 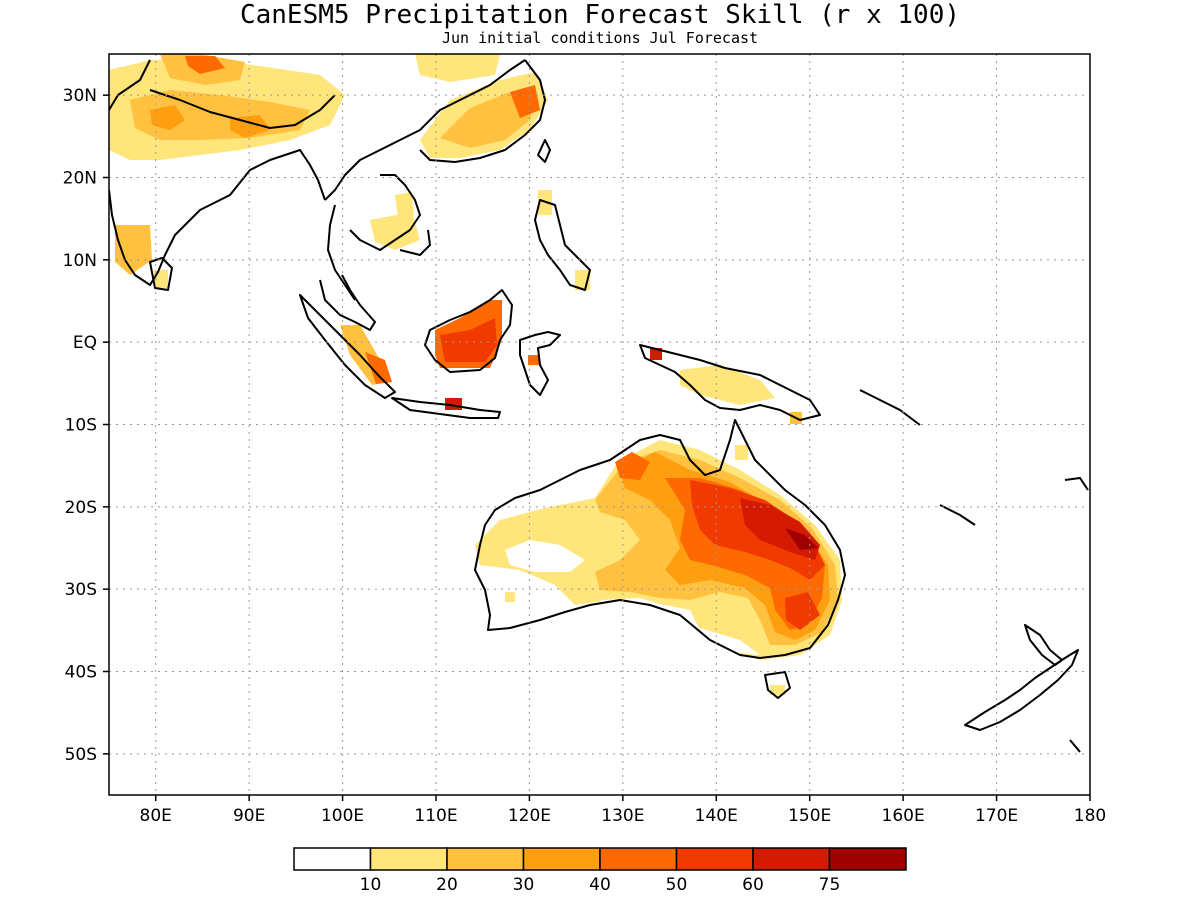 What do you see at coordinates (205, 65) in the screenshot?
I see `skill-region-tibet-core` at bounding box center [205, 65].